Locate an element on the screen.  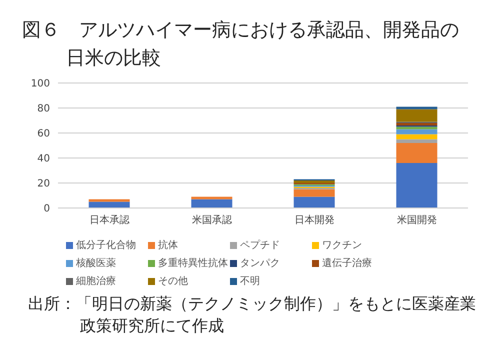
y-tick-label: 100 is located at coordinates (40, 84).